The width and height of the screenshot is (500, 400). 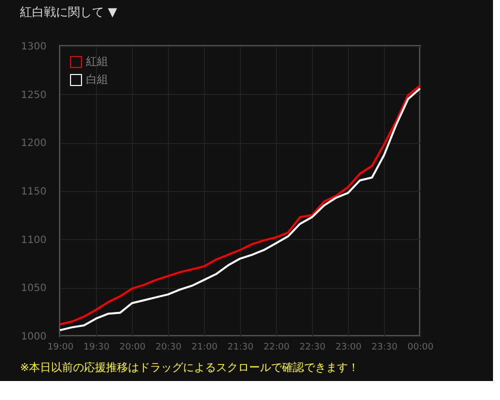 I want to click on y-tick-label: 1300, so click(x=33, y=47).